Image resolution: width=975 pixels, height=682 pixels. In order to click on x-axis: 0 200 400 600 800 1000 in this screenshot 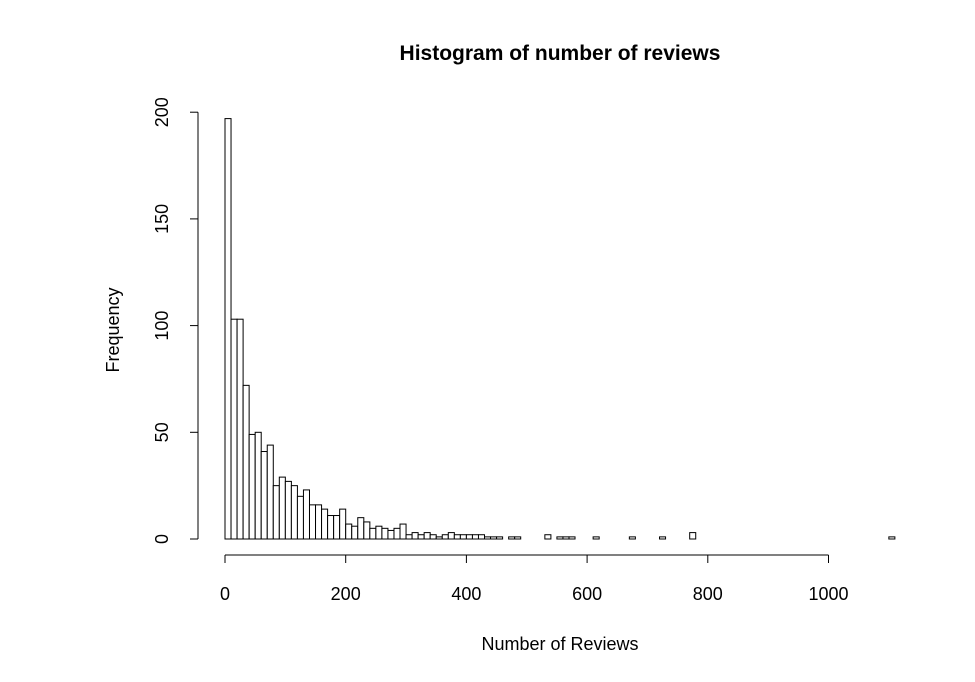, I will do `click(534, 579)`.